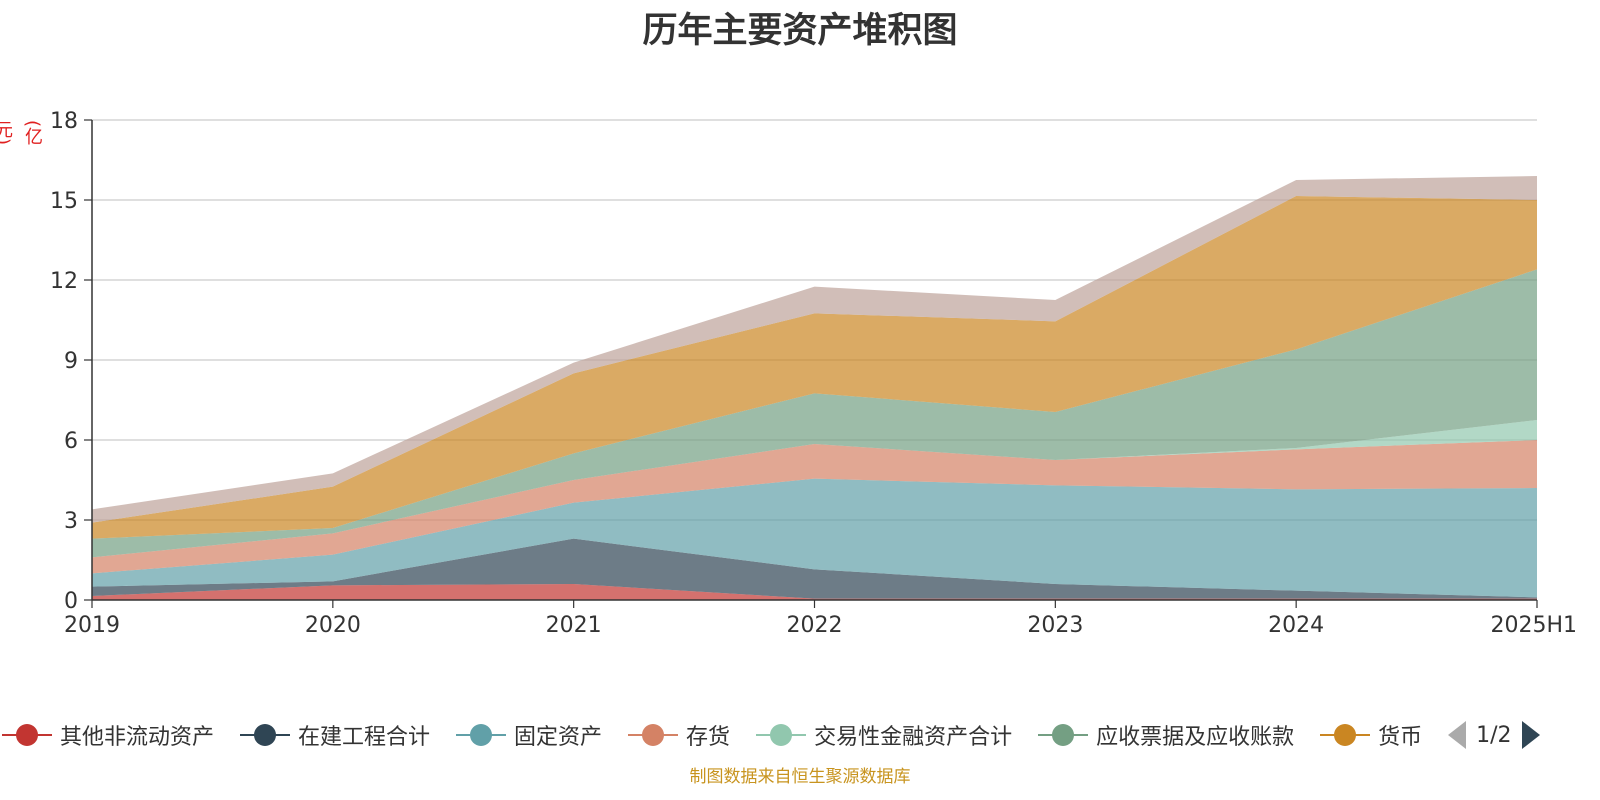  What do you see at coordinates (333, 625) in the screenshot?
I see `x-tick-label: 2020` at bounding box center [333, 625].